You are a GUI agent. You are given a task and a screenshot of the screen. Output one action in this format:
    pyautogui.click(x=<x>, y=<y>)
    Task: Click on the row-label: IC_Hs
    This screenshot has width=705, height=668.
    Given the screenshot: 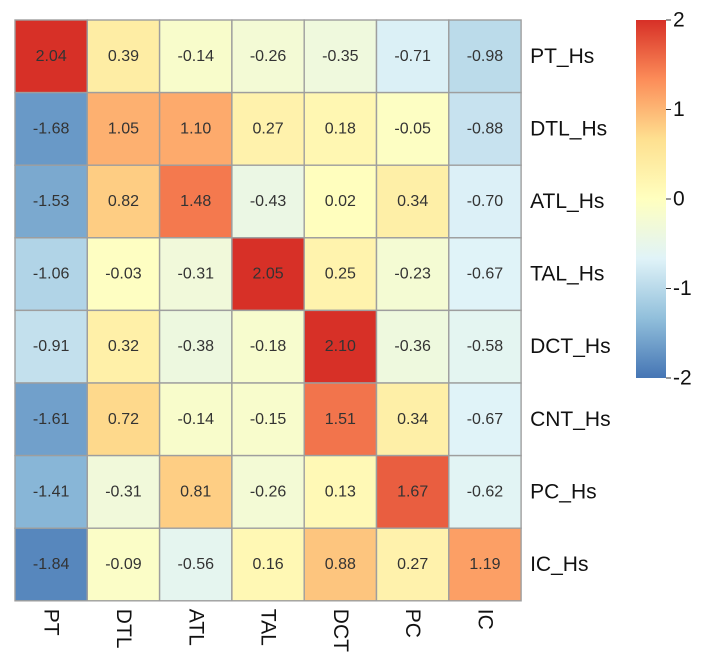 What is the action you would take?
    pyautogui.click(x=559, y=564)
    